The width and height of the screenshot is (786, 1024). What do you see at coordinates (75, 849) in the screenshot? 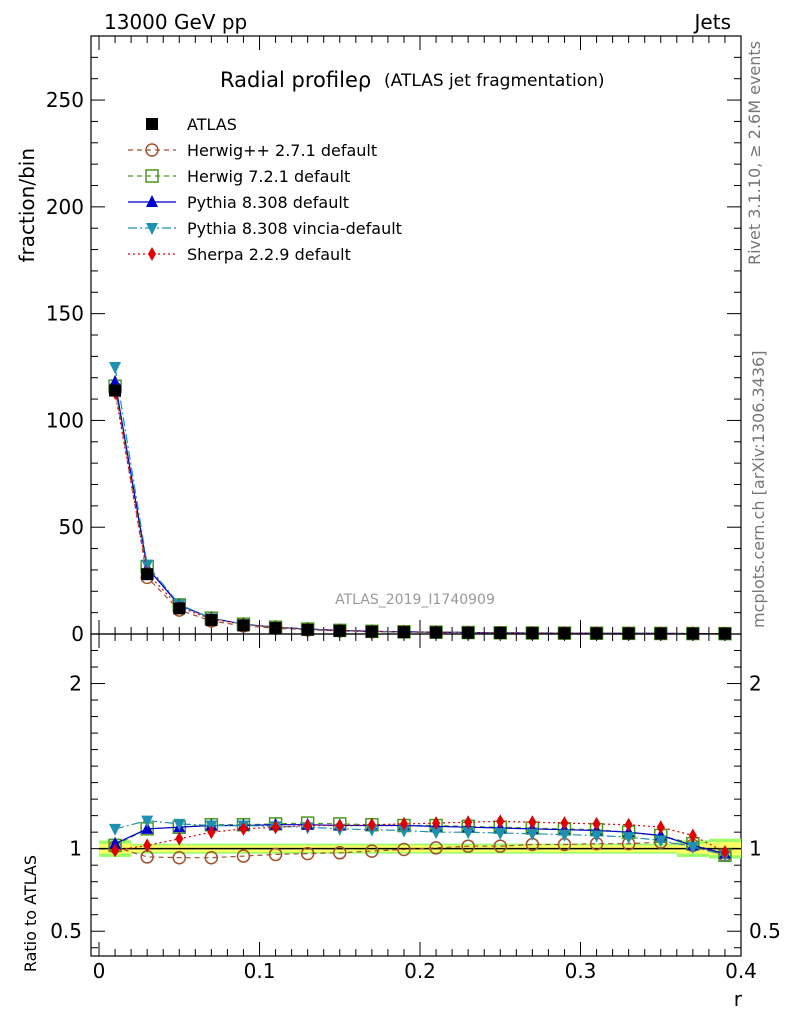
I see `ratio-ytick-label: 1` at bounding box center [75, 849].